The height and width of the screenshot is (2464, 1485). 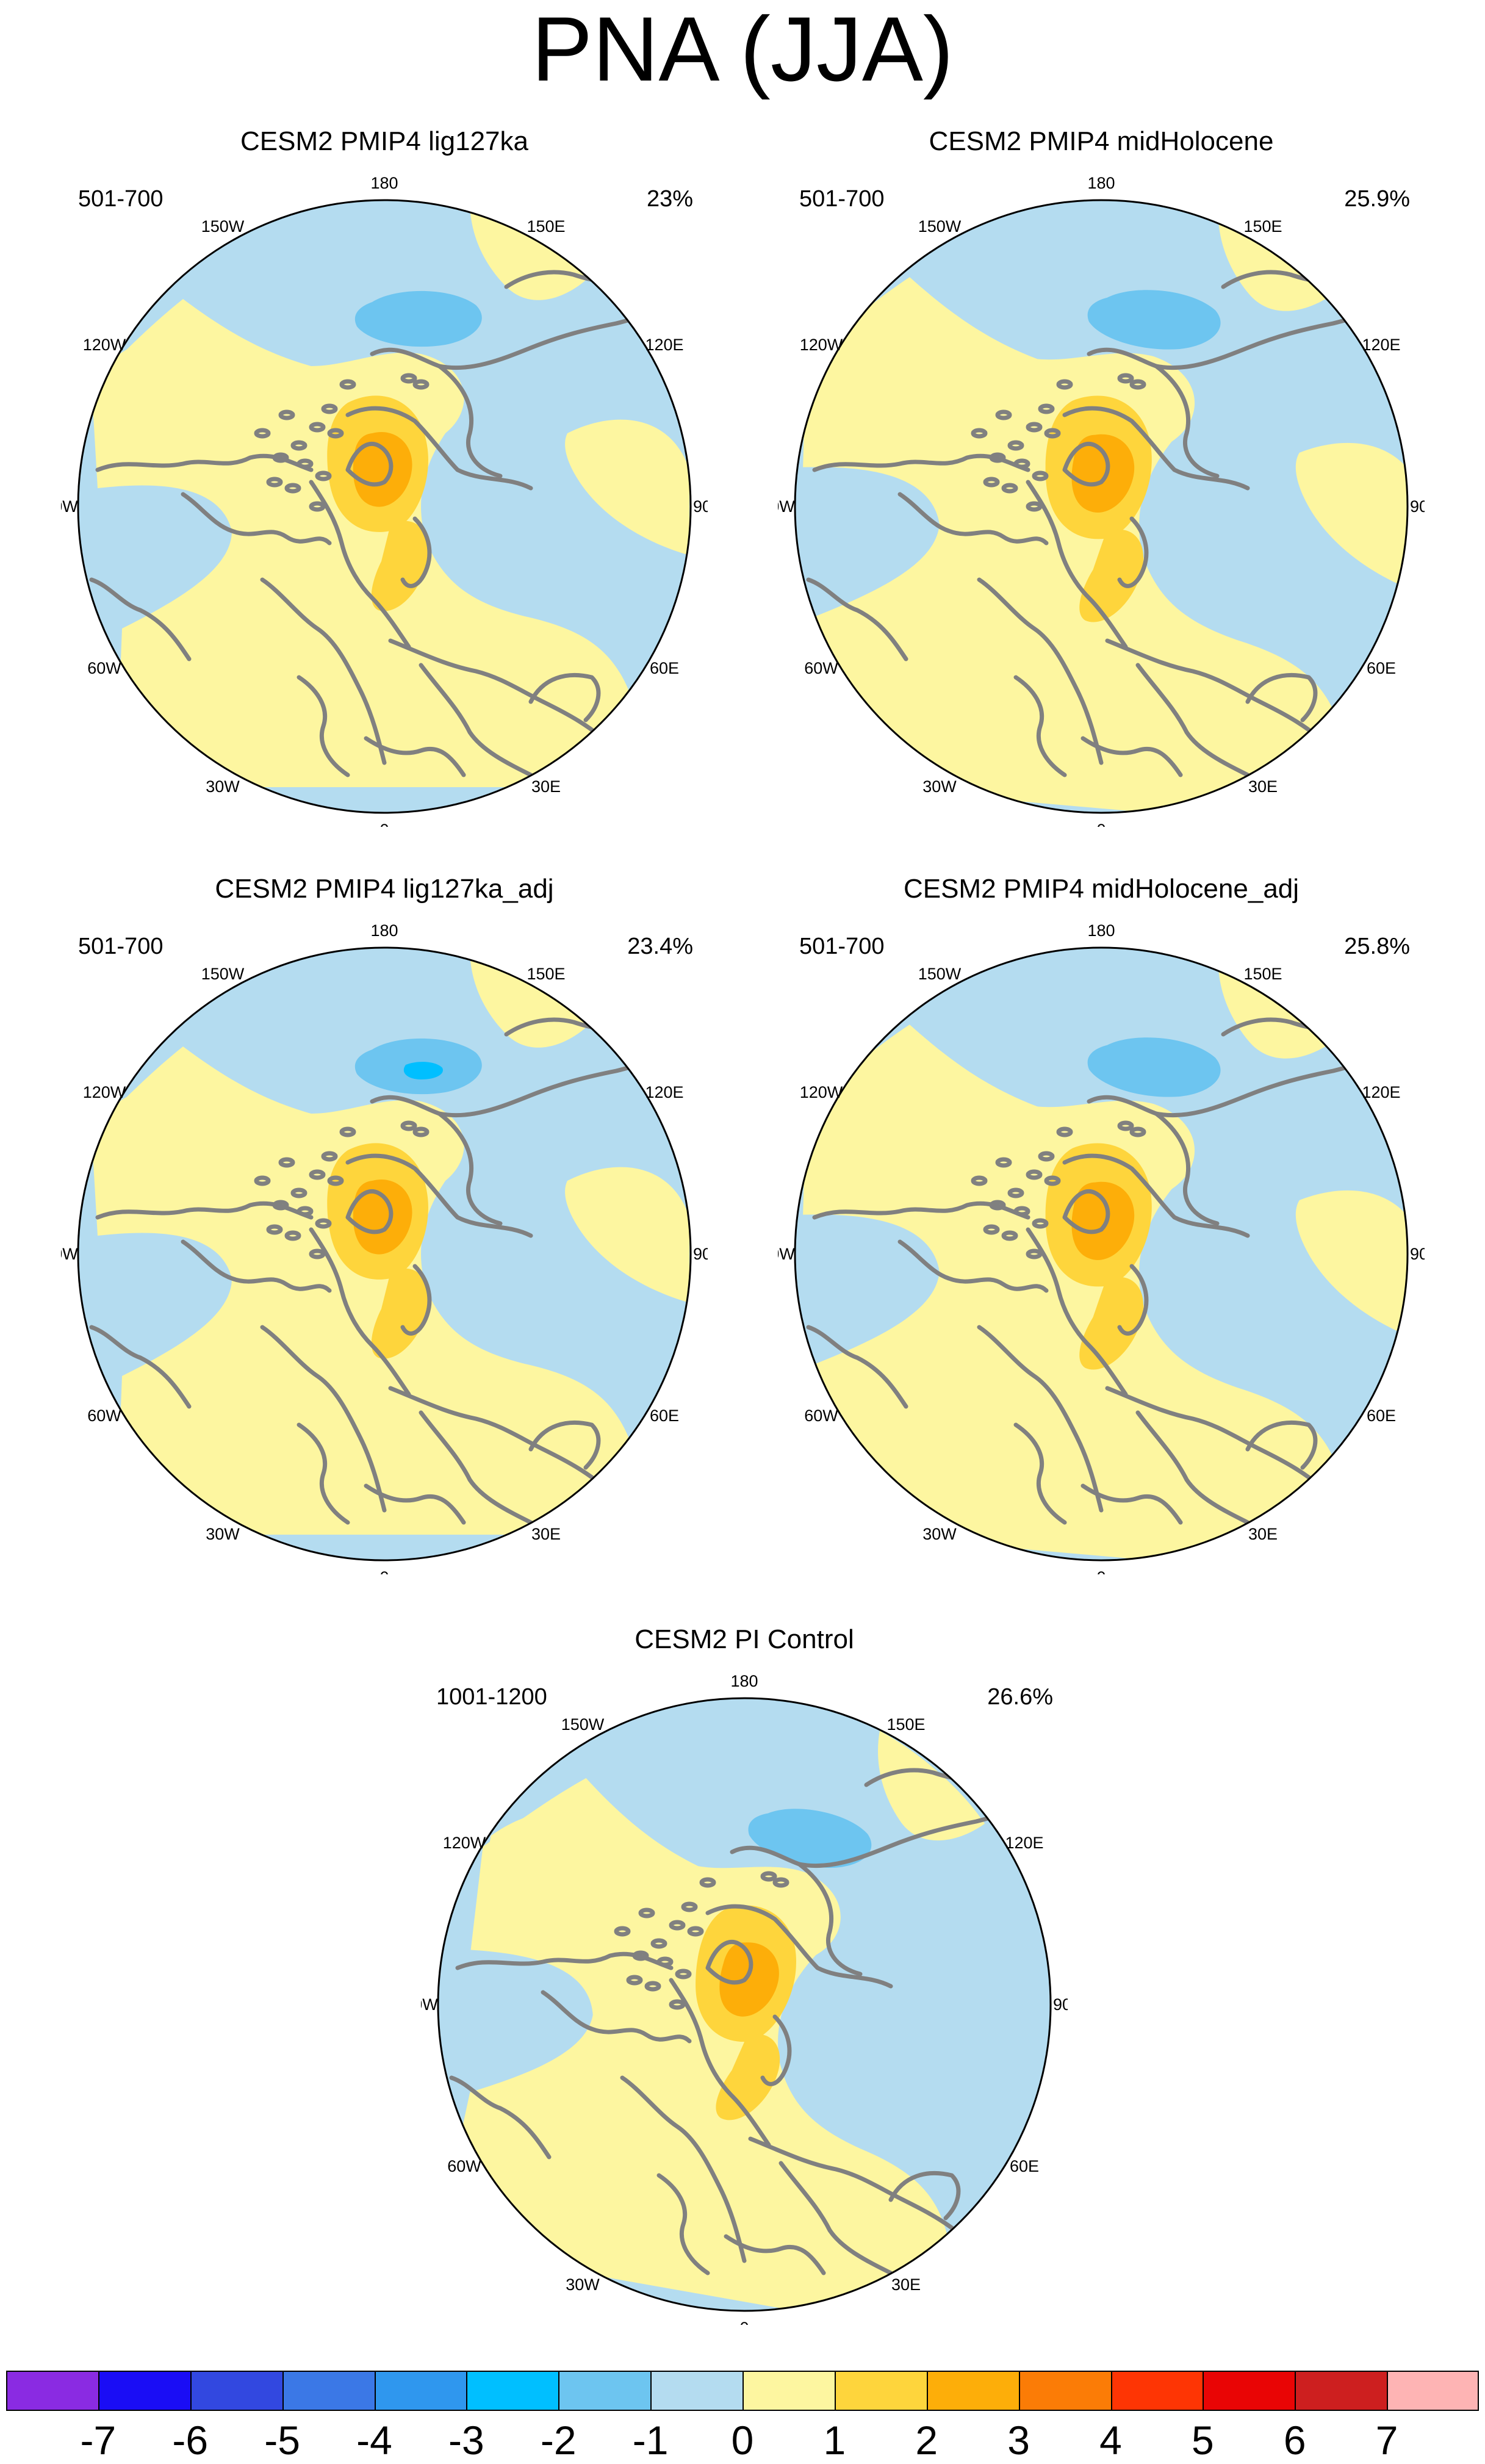 What do you see at coordinates (492, 1697) in the screenshot?
I see `panel-years: 1001-1200` at bounding box center [492, 1697].